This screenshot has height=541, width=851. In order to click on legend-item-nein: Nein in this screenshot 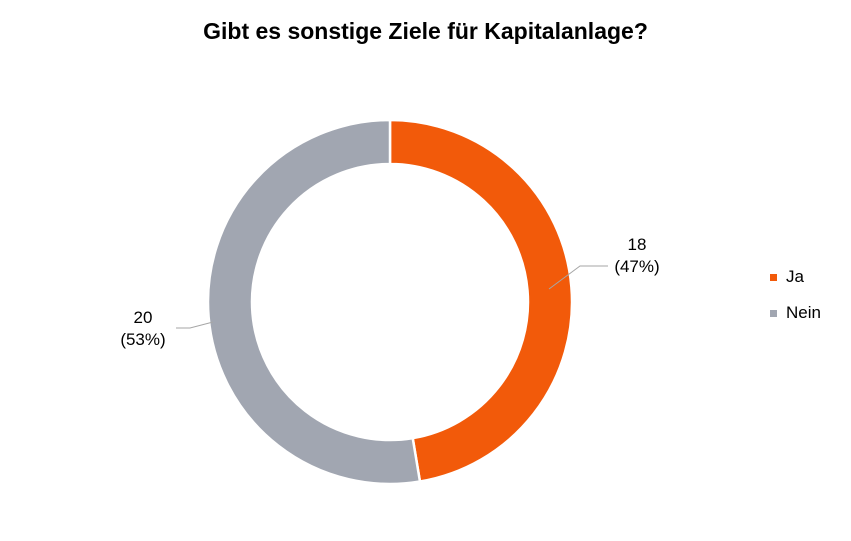, I will do `click(795, 313)`.